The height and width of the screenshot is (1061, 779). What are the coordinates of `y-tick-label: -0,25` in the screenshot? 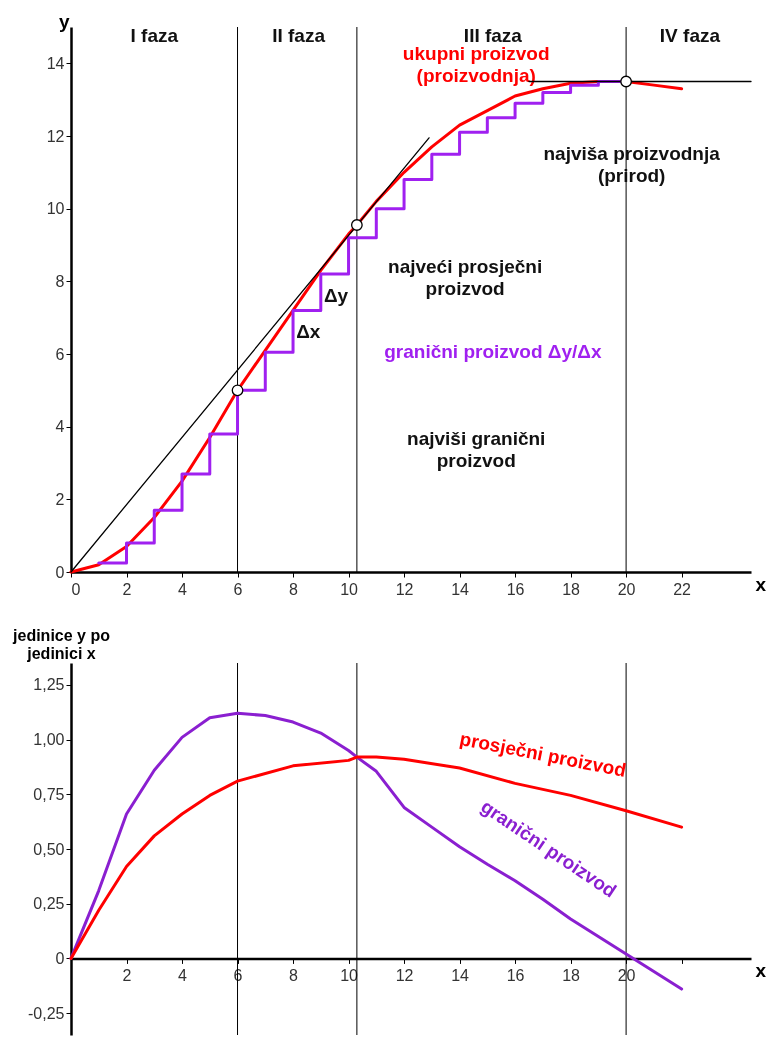 It's located at (46, 1013).